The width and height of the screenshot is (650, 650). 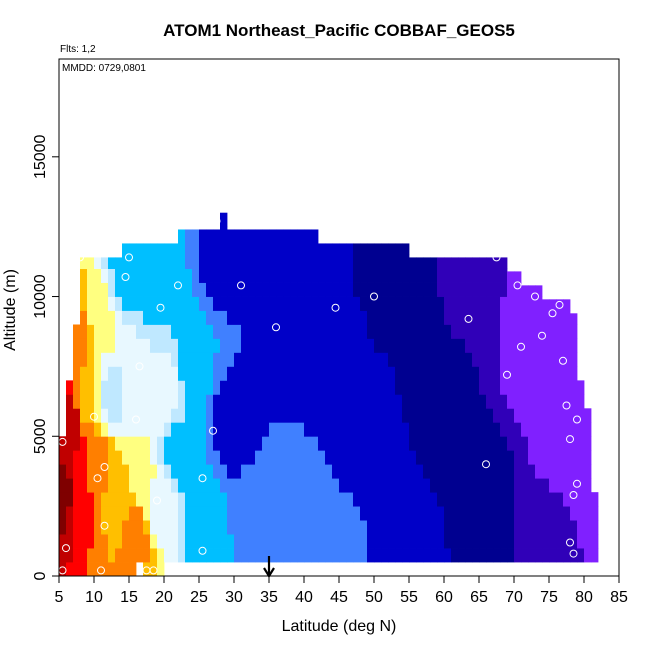 What do you see at coordinates (40, 296) in the screenshot?
I see `y-tick-label: 10000` at bounding box center [40, 296].